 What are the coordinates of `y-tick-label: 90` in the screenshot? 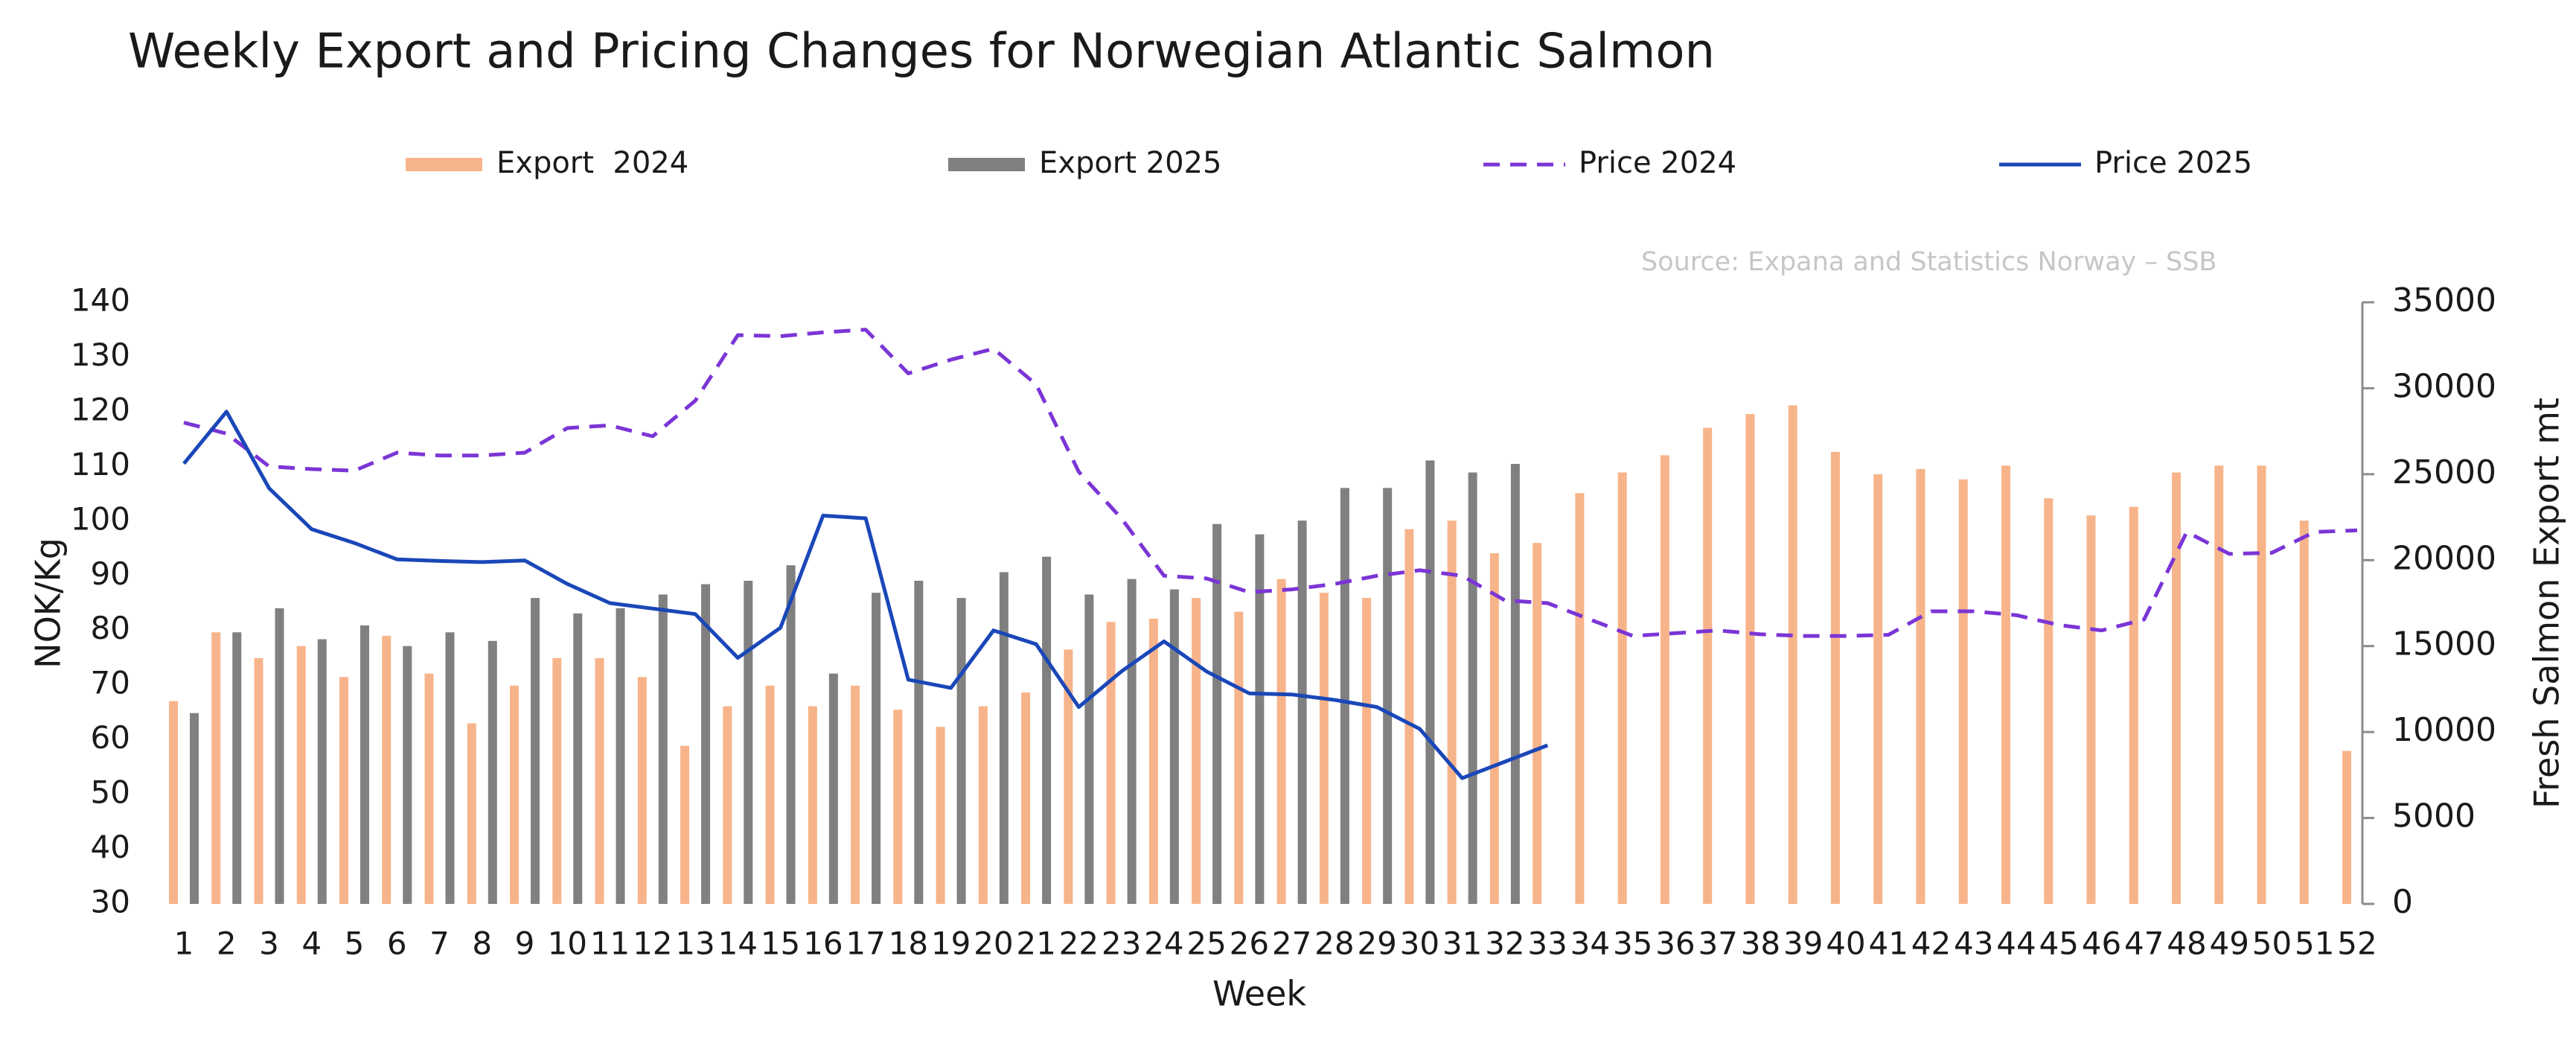 It's located at (110, 573).